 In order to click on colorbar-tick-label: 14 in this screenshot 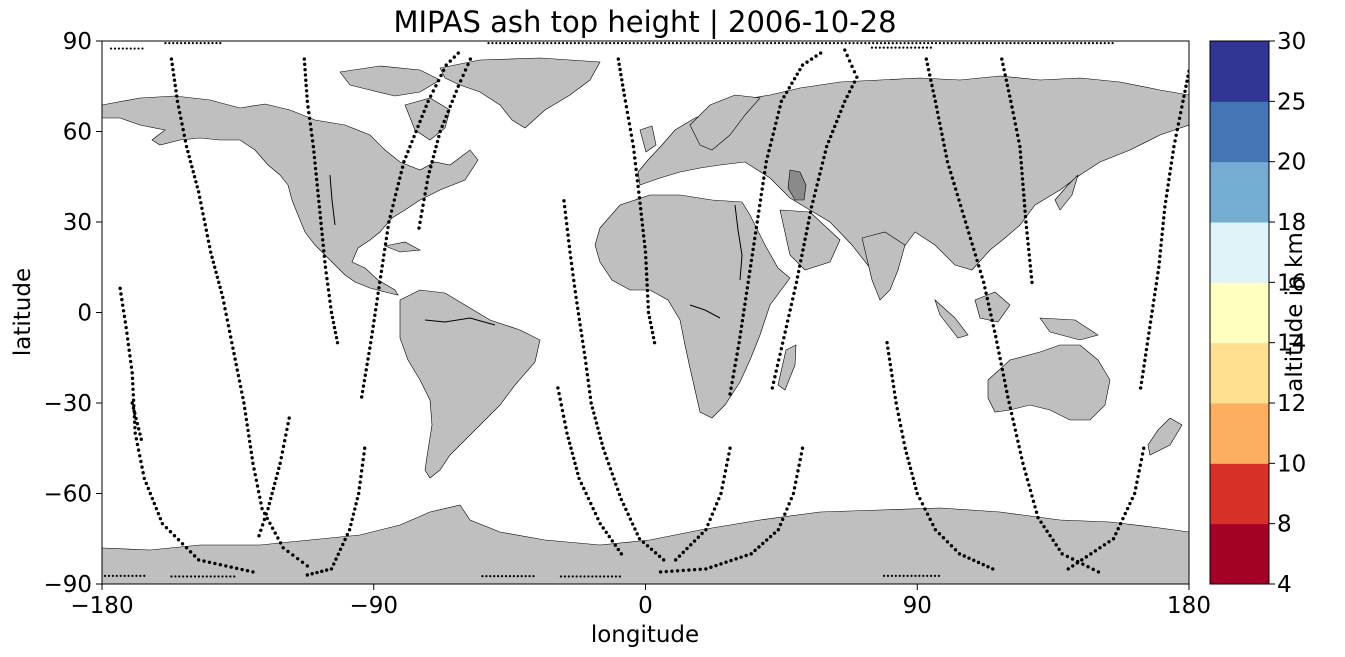, I will do `click(1291, 344)`.